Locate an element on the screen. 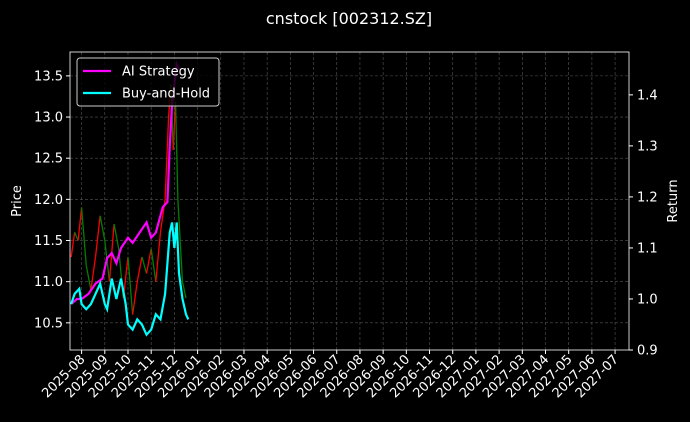  chart-title: cnstock [002312.SZ] is located at coordinates (349, 18).